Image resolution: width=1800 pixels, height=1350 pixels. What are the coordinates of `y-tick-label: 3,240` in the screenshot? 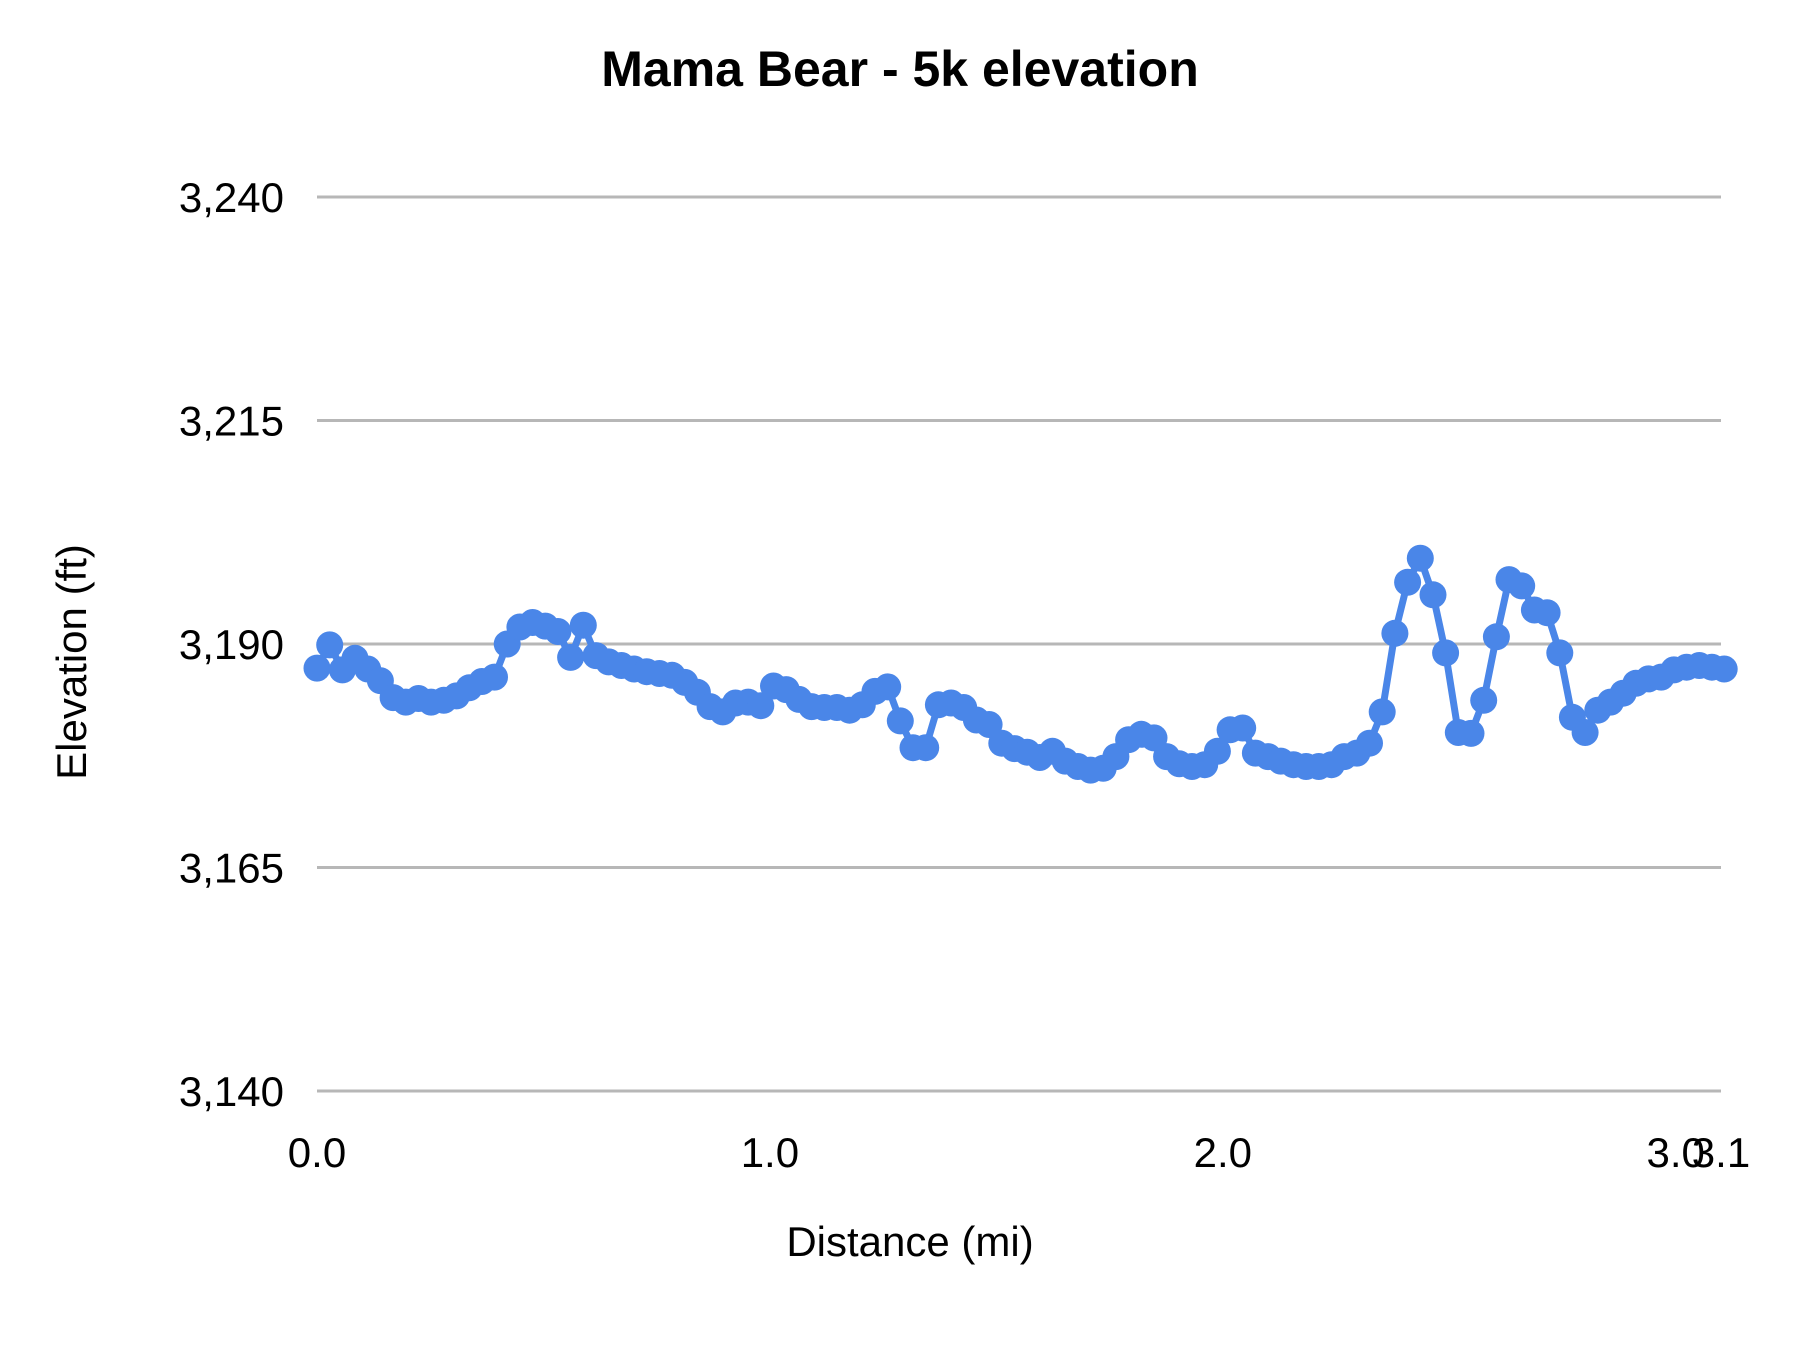 It's located at (231, 197).